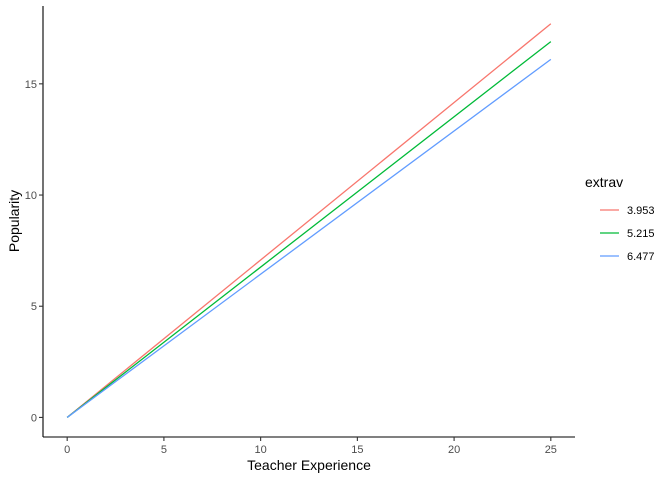 Image resolution: width=672 pixels, height=480 pixels. Describe the element at coordinates (551, 450) in the screenshot. I see `x-tick-label: 25` at that location.